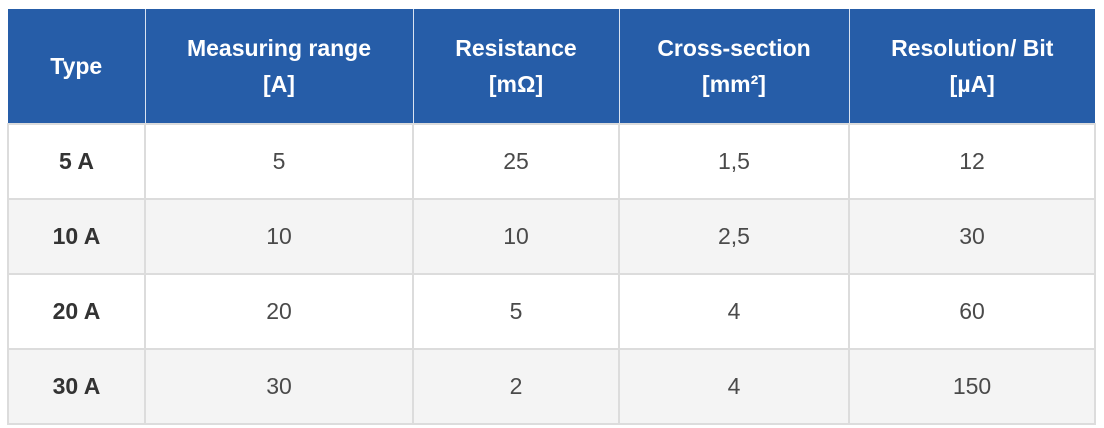 The height and width of the screenshot is (428, 1104). Describe the element at coordinates (279, 236) in the screenshot. I see `cell-measuring-range: 10` at that location.